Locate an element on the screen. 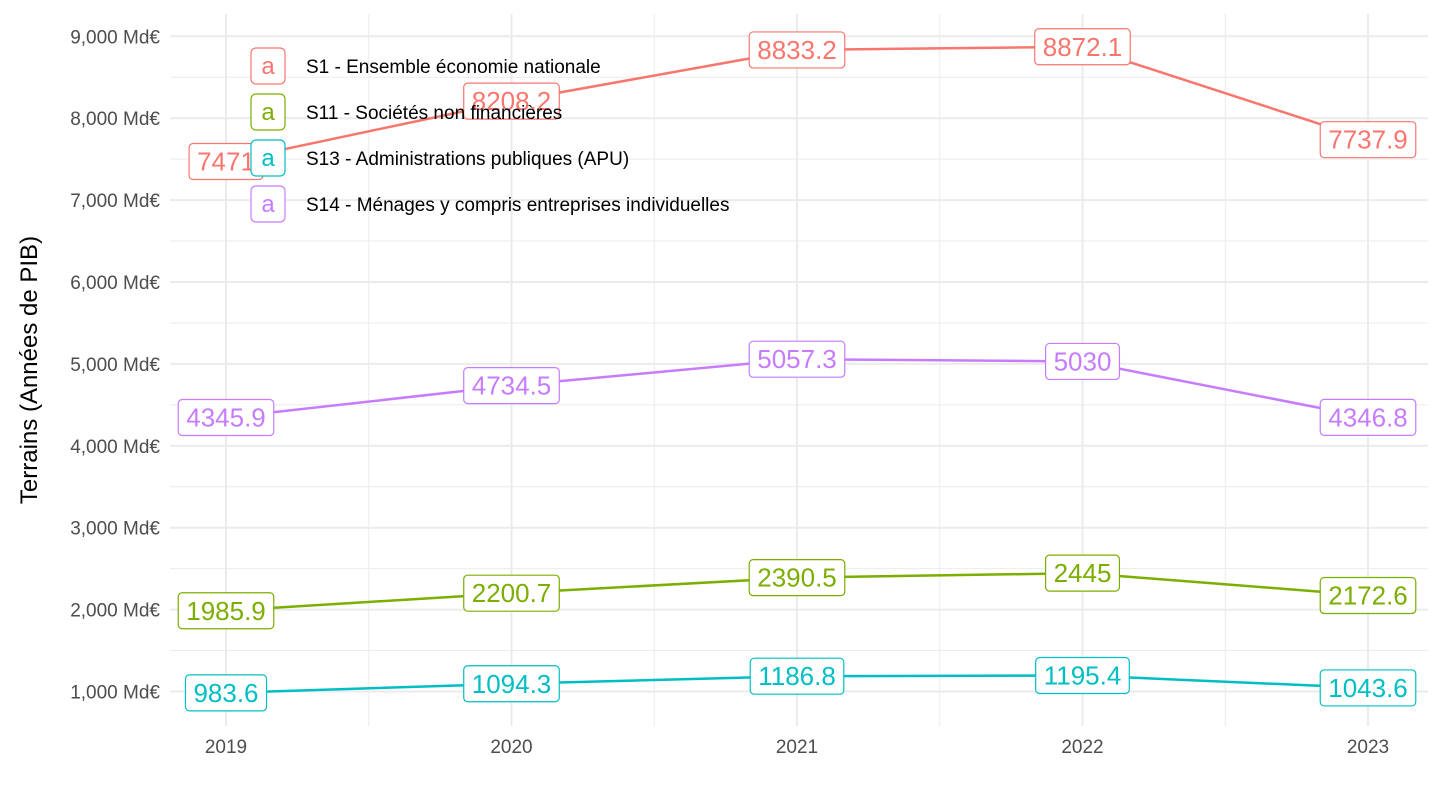 The width and height of the screenshot is (1440, 810). legend-label: S13 - Administrations publiques (APU) is located at coordinates (467, 159).